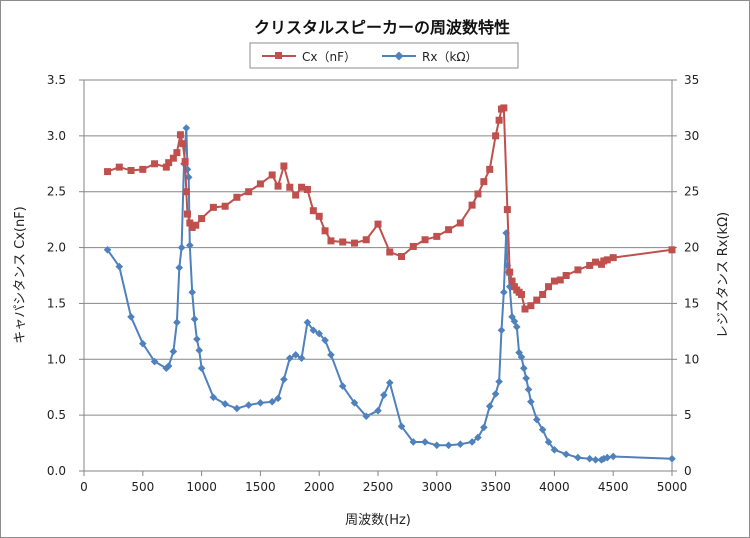 The height and width of the screenshot is (538, 750). I want to click on y-right-tick-label: 25, so click(691, 192).